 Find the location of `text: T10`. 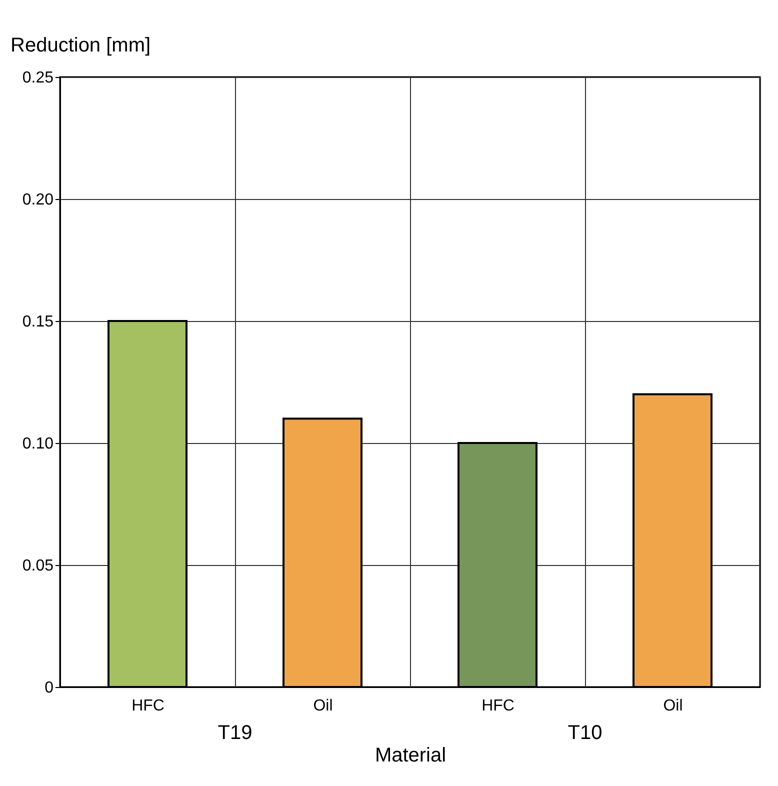

text: T10 is located at coordinates (585, 733).